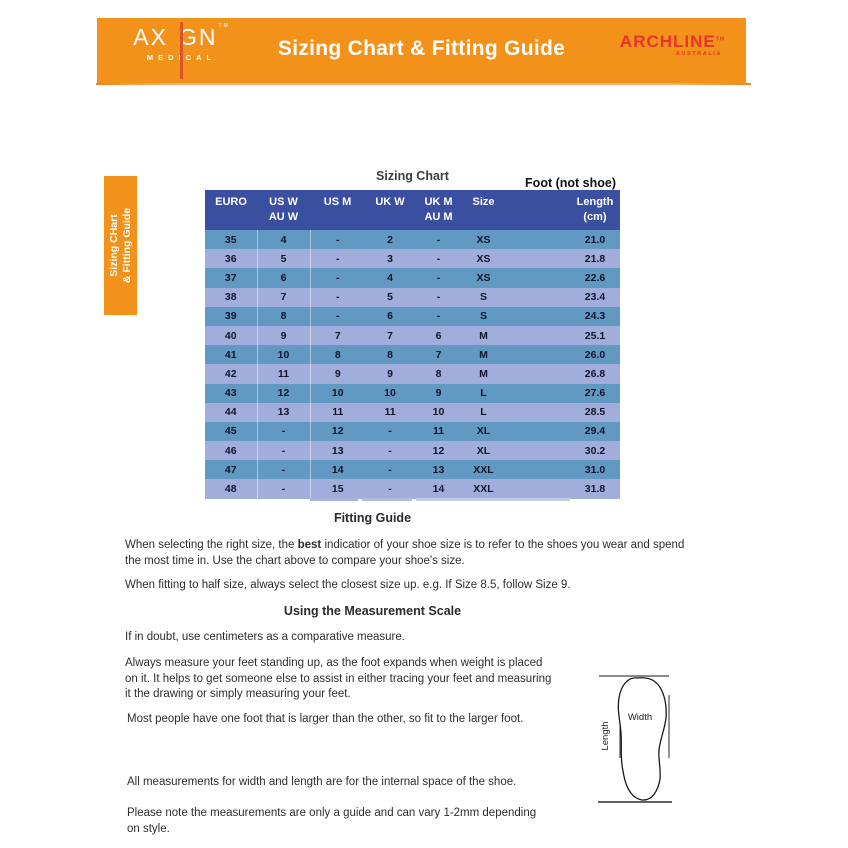 The image size is (848, 848). What do you see at coordinates (231, 278) in the screenshot?
I see `cell: 37` at bounding box center [231, 278].